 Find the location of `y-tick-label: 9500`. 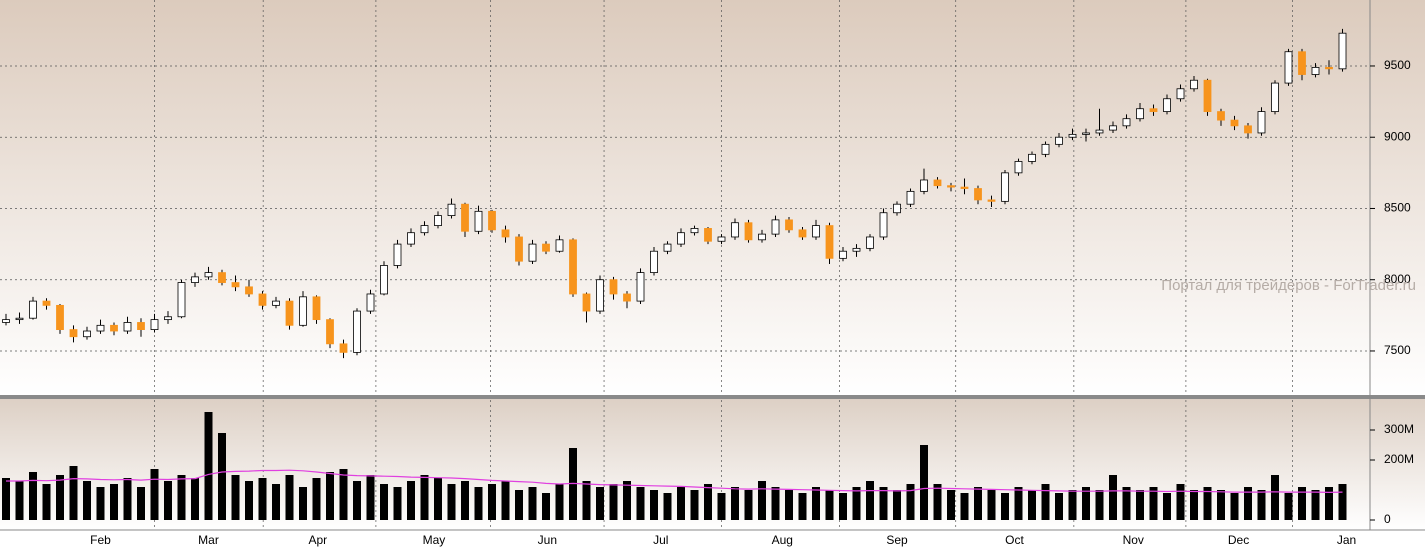

y-tick-label: 9500 is located at coordinates (1397, 65).